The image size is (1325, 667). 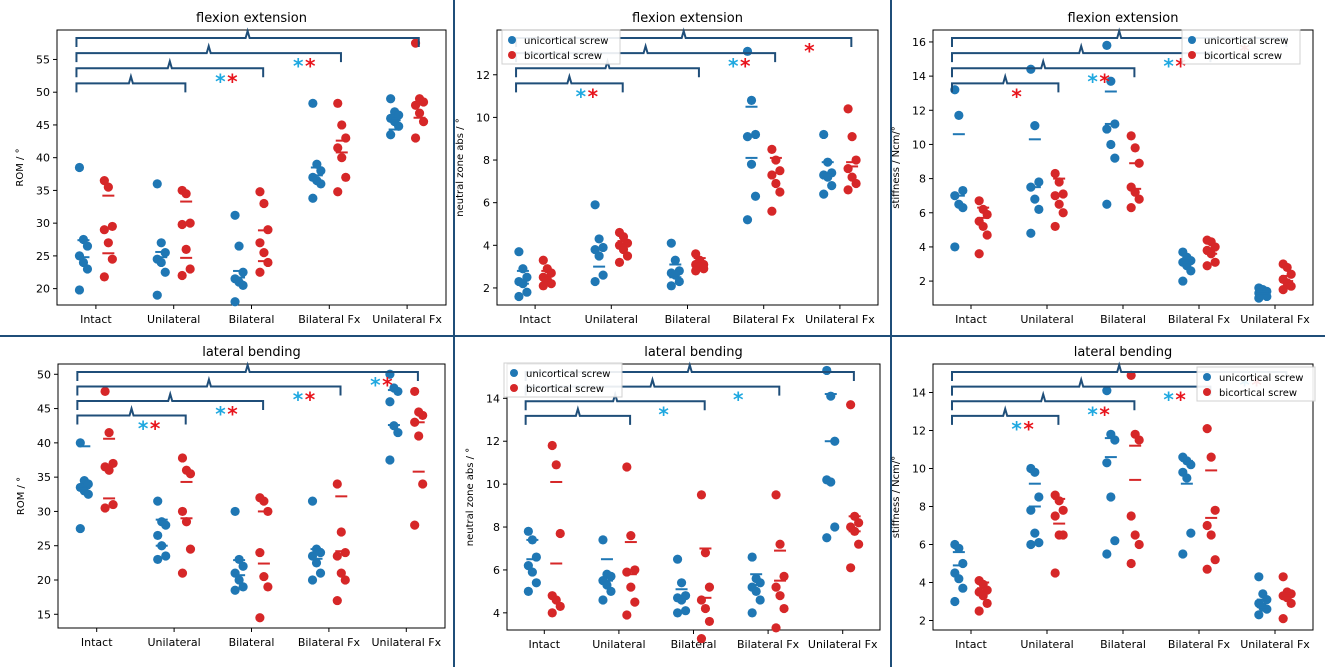 What do you see at coordinates (568, 374) in the screenshot?
I see `legend-label: unicortical screw` at bounding box center [568, 374].